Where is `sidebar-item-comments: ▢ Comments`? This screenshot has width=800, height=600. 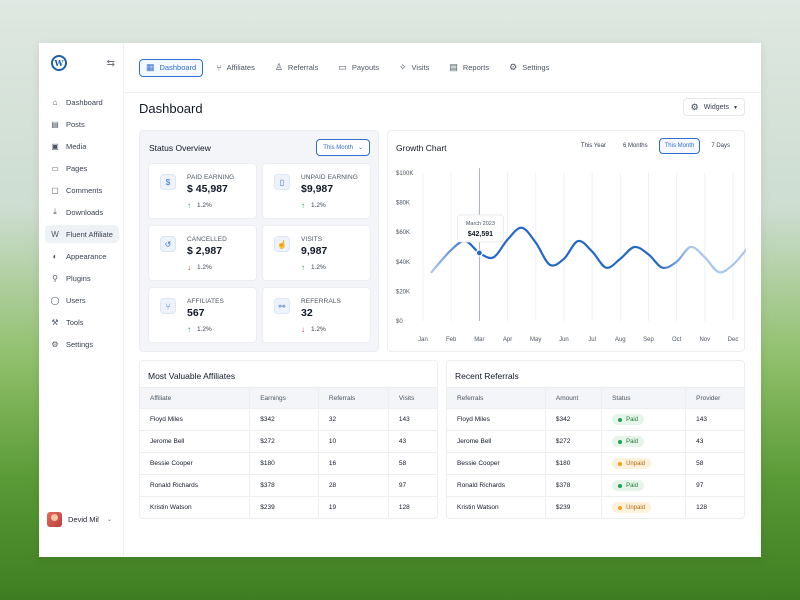
sidebar-item-comments: ▢ Comments is located at coordinates (82, 190).